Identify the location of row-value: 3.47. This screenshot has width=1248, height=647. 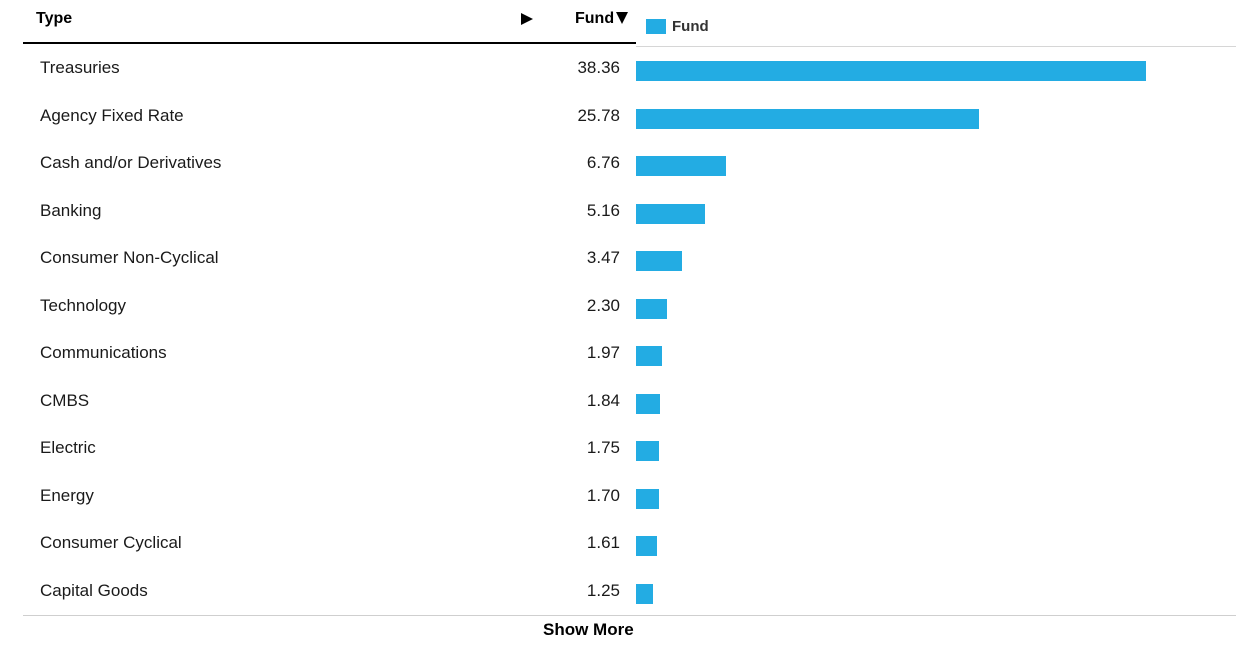
(603, 257).